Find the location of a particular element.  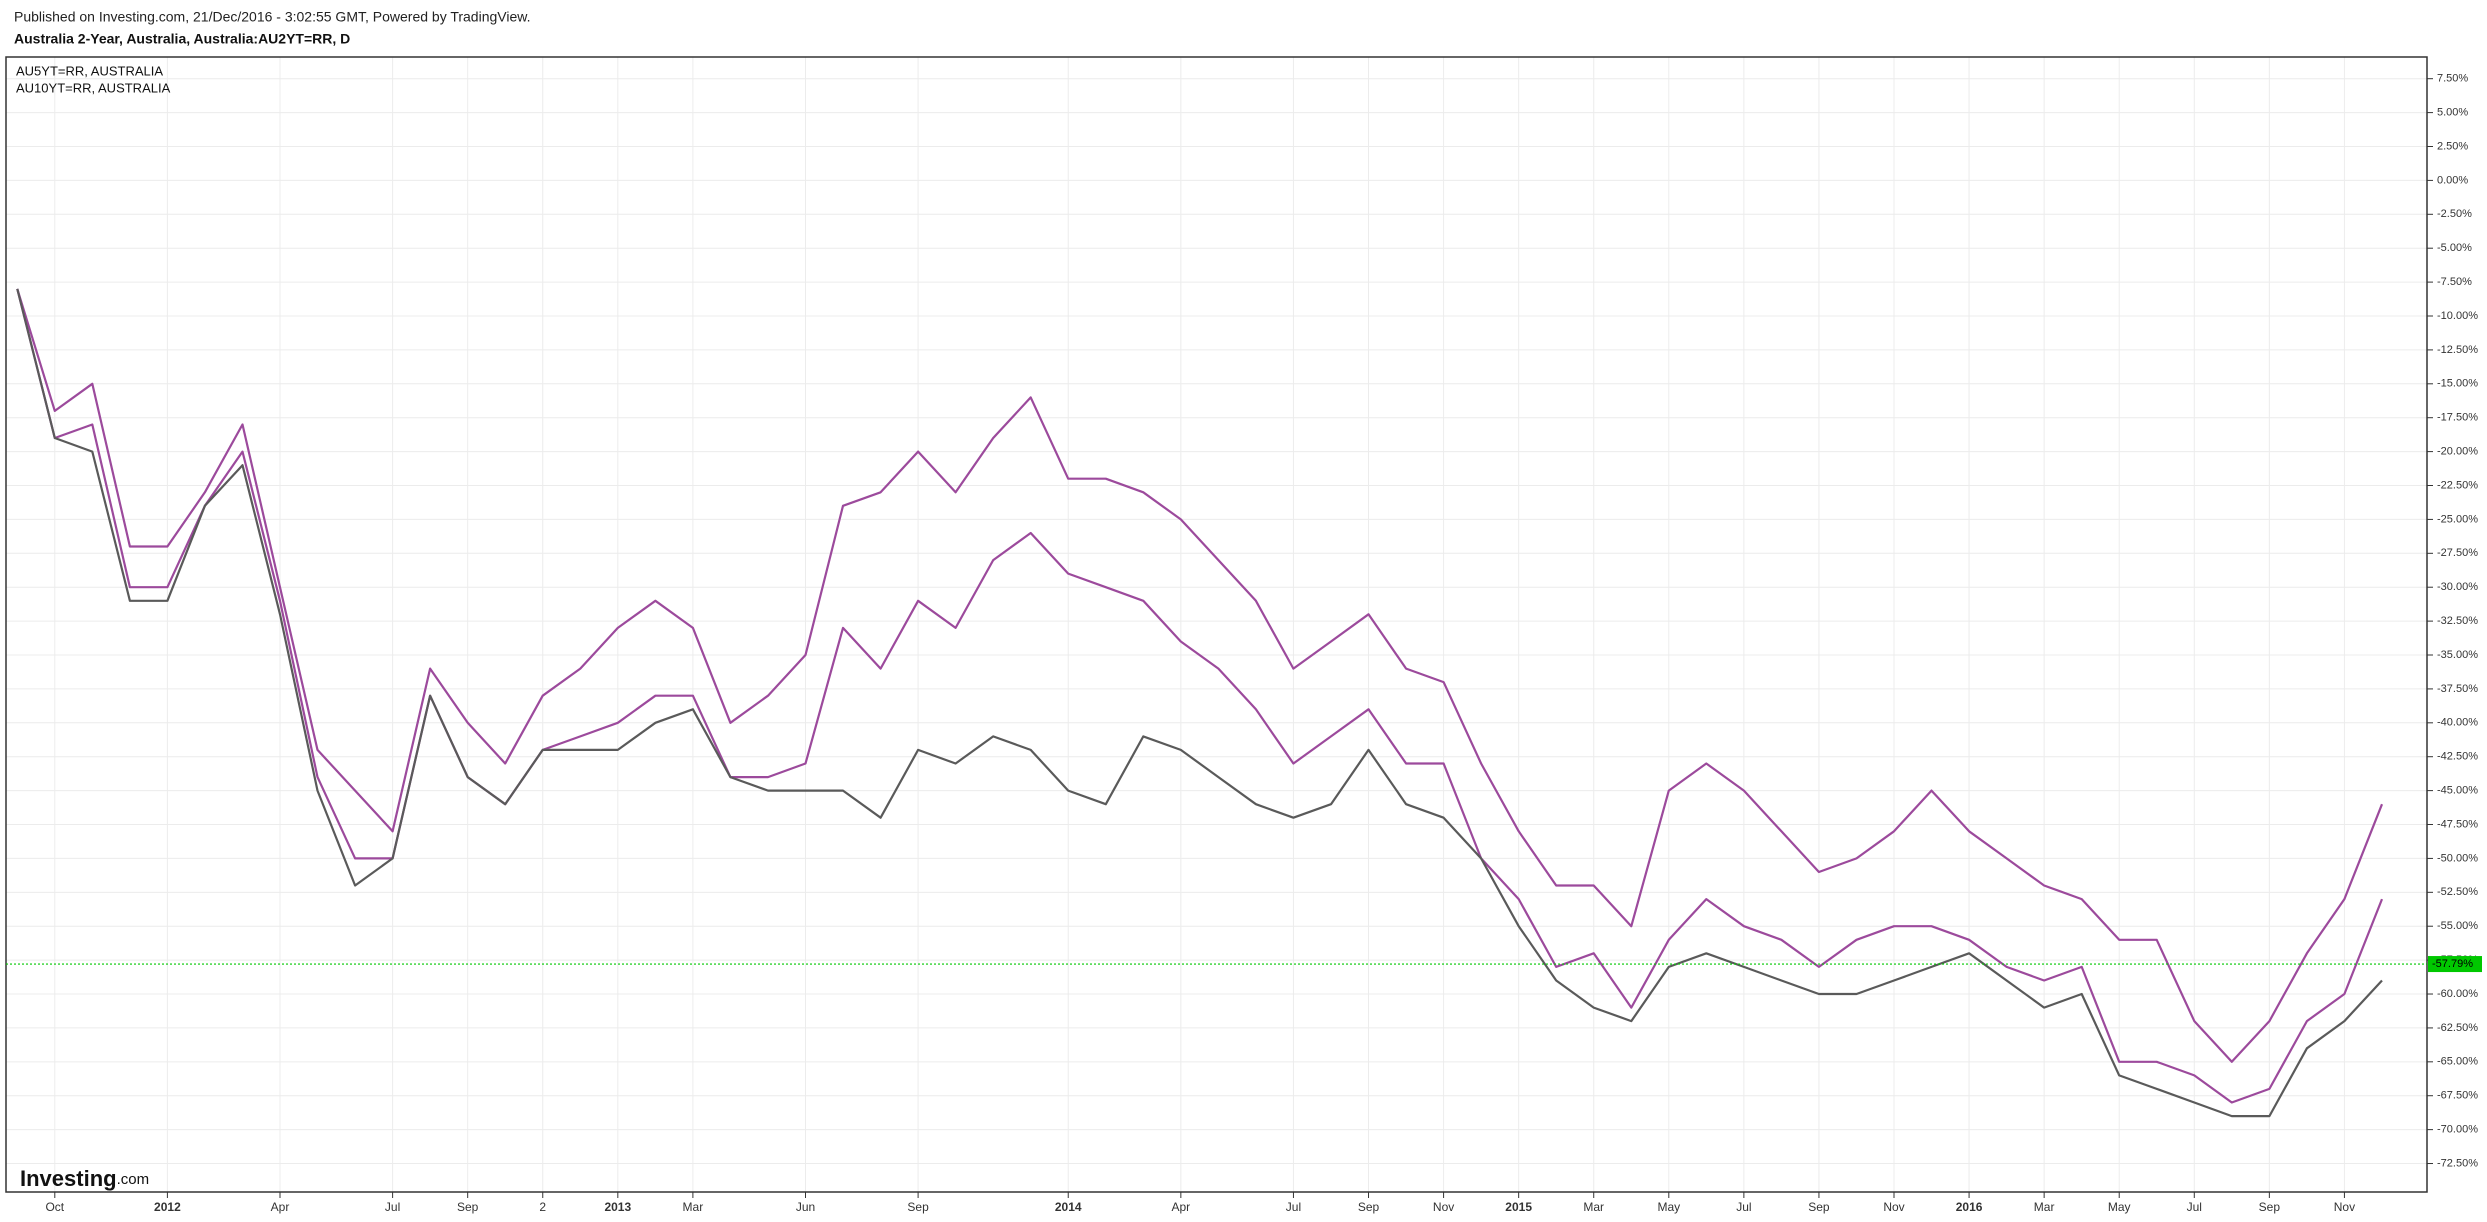

y-tick-label: 0.00% is located at coordinates (2452, 180).